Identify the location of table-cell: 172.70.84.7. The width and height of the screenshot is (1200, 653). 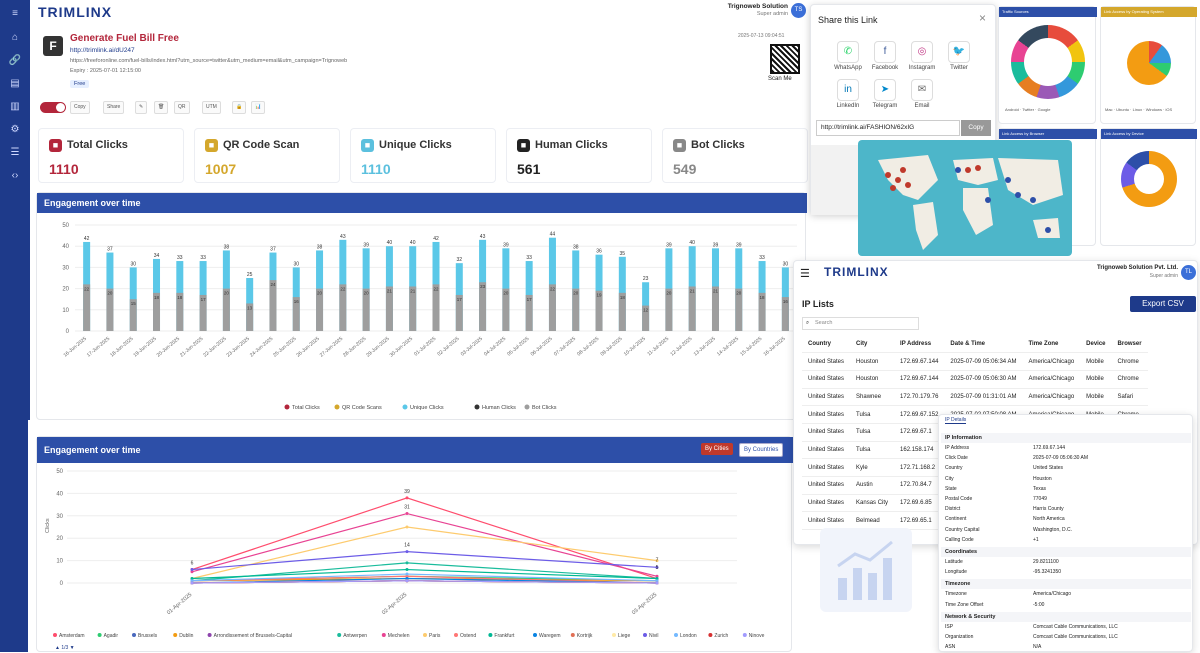
(919, 485).